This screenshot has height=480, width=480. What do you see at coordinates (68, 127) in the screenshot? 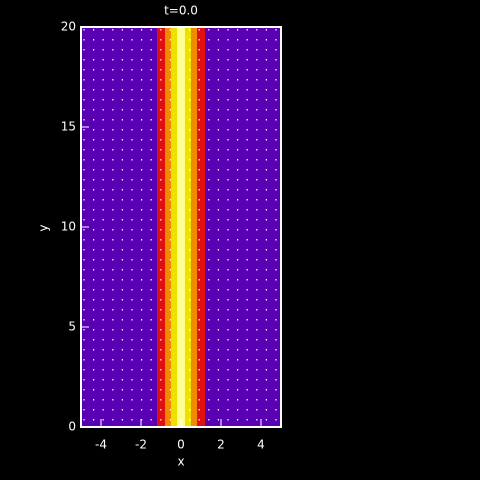
I see `y-tick-label: 15` at bounding box center [68, 127].